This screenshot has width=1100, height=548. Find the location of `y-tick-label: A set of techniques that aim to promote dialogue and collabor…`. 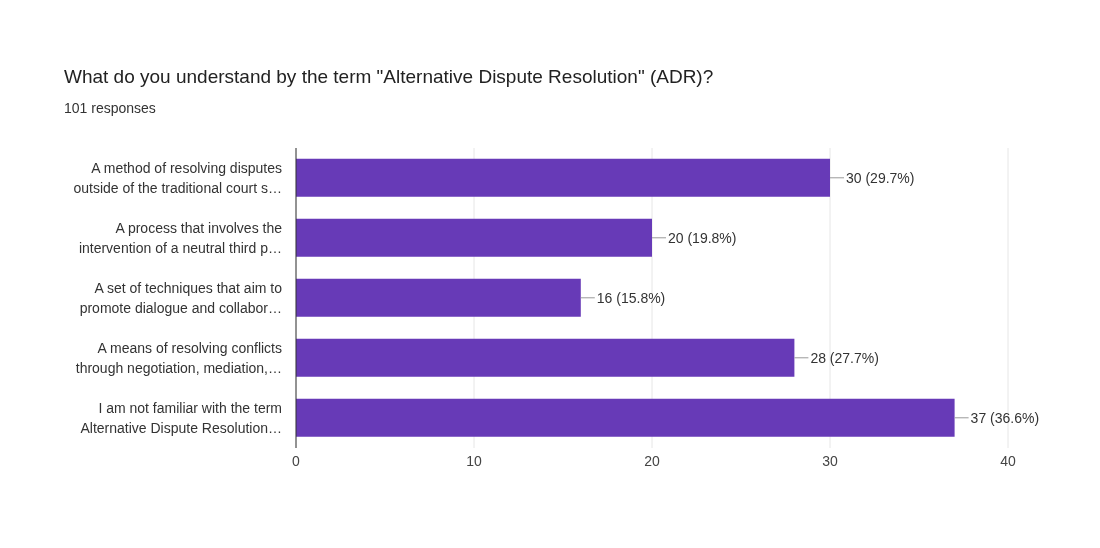

y-tick-label: A set of techniques that aim to promote dialogue and collabor… is located at coordinates (181, 298).